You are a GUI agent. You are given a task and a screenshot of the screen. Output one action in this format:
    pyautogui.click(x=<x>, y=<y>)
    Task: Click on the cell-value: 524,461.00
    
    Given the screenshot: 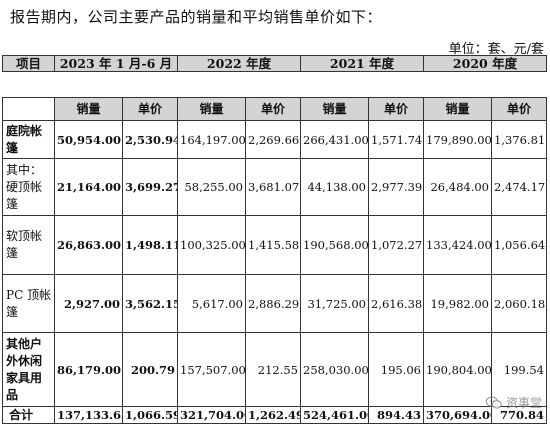 What is the action you would take?
    pyautogui.click(x=334, y=415)
    